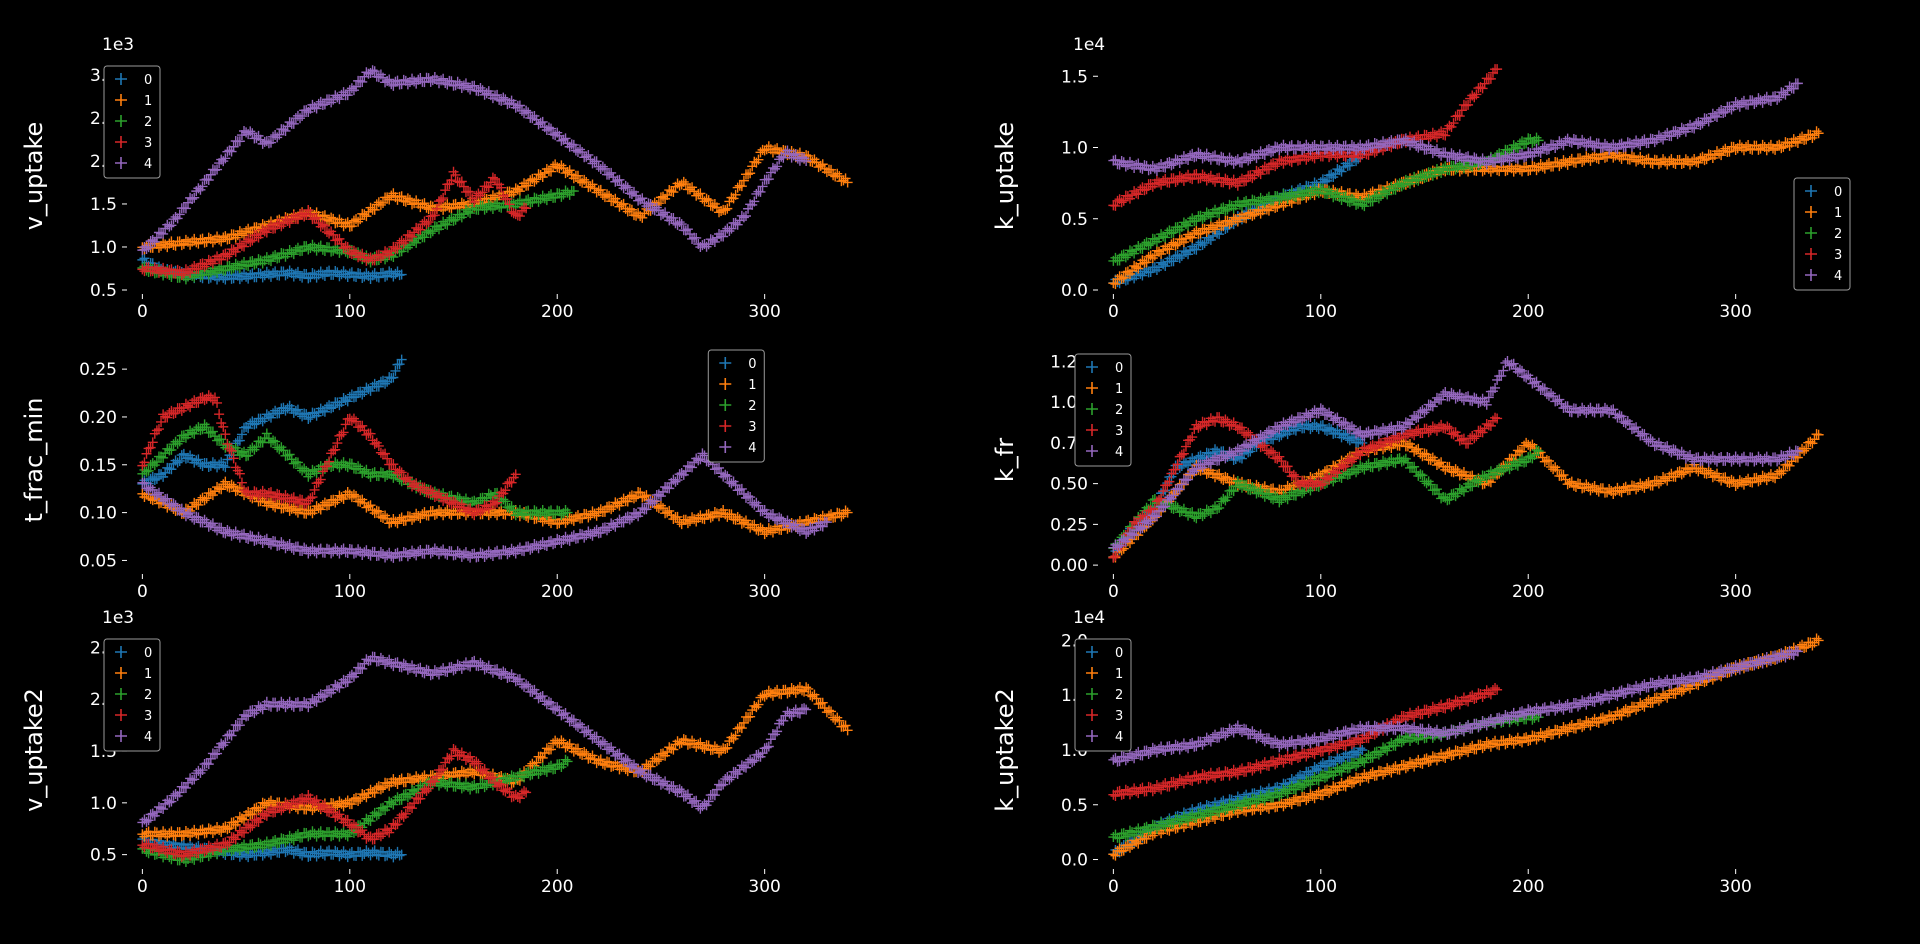 This screenshot has width=1920, height=944. What do you see at coordinates (98, 514) in the screenshot?
I see `y-tick-label: 0.10` at bounding box center [98, 514].